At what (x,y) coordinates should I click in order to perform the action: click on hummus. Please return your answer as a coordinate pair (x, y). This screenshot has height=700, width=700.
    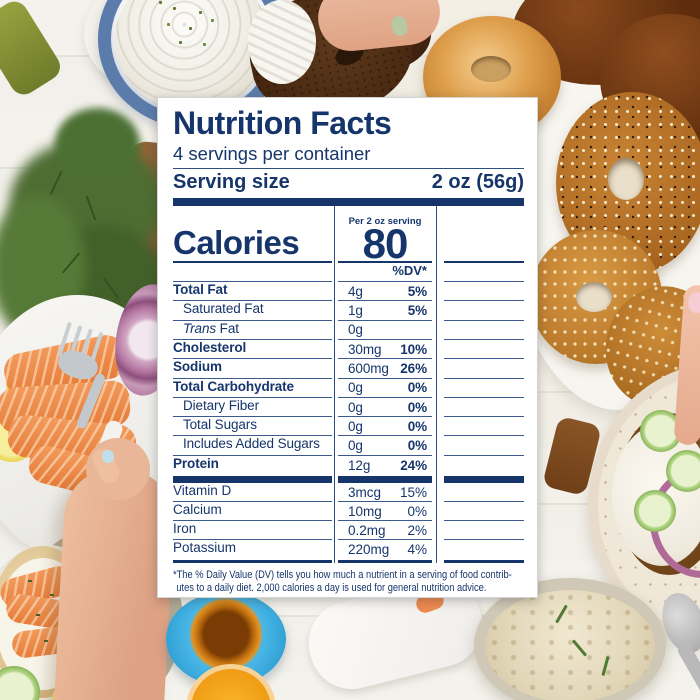
    Looking at the image, I should click on (570, 645).